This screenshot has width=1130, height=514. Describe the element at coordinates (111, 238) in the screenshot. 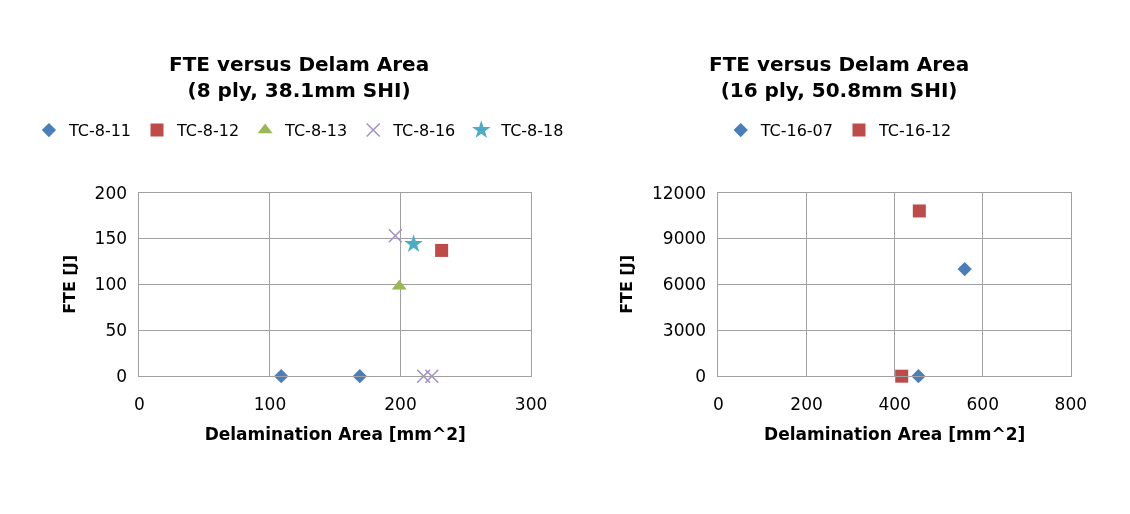

I see `y-tick-label: 150` at that location.